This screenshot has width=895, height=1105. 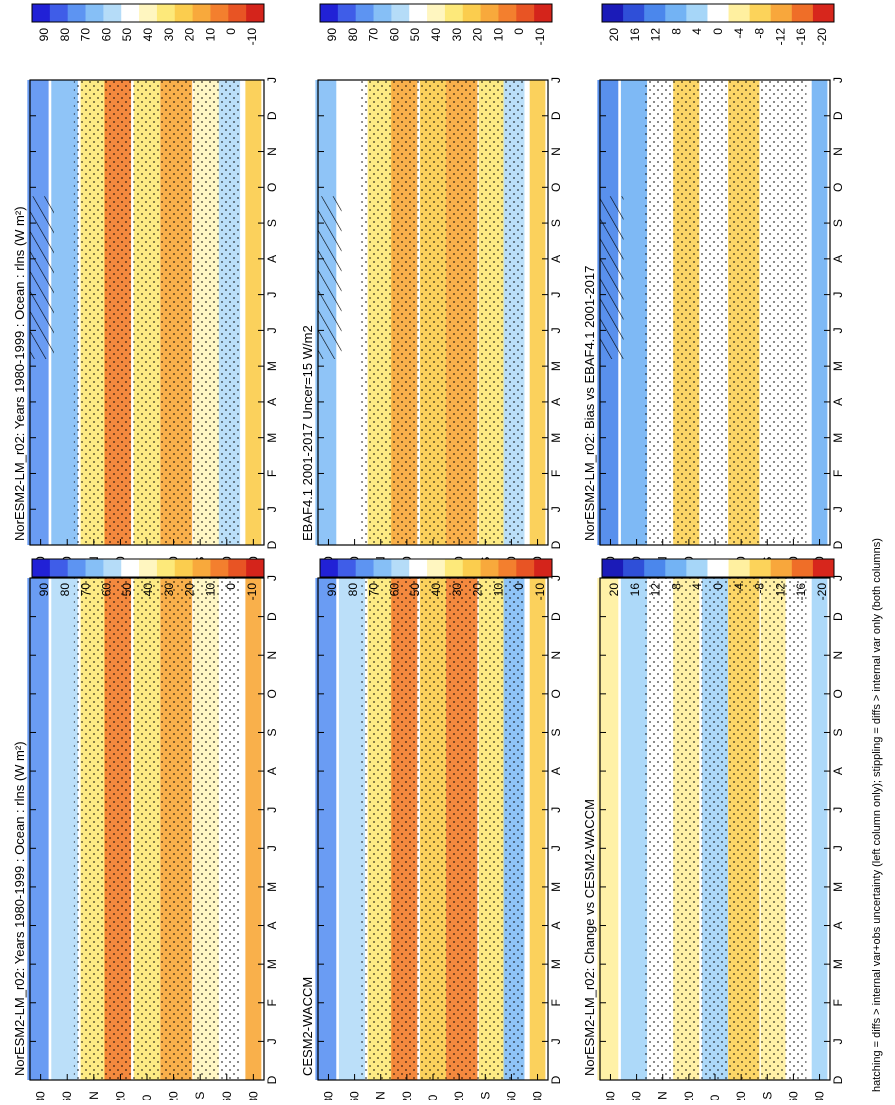 I want to click on colorbar-tick-label: -10, so click(x=252, y=592).